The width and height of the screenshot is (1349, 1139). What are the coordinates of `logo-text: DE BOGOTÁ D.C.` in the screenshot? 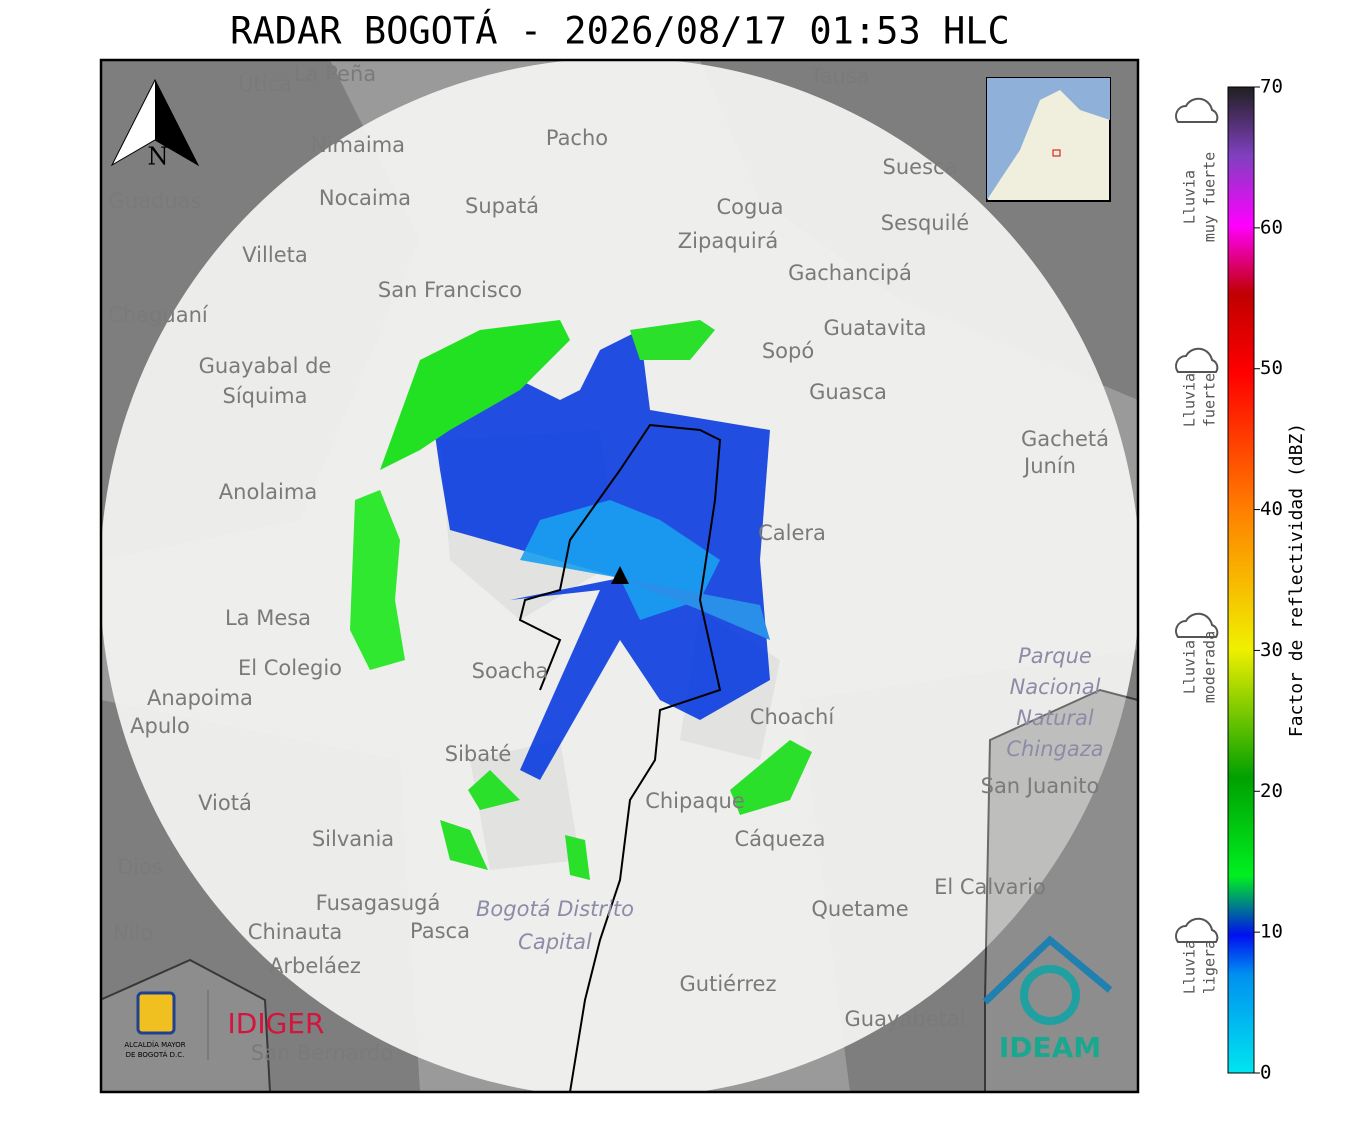 It's located at (155, 1054).